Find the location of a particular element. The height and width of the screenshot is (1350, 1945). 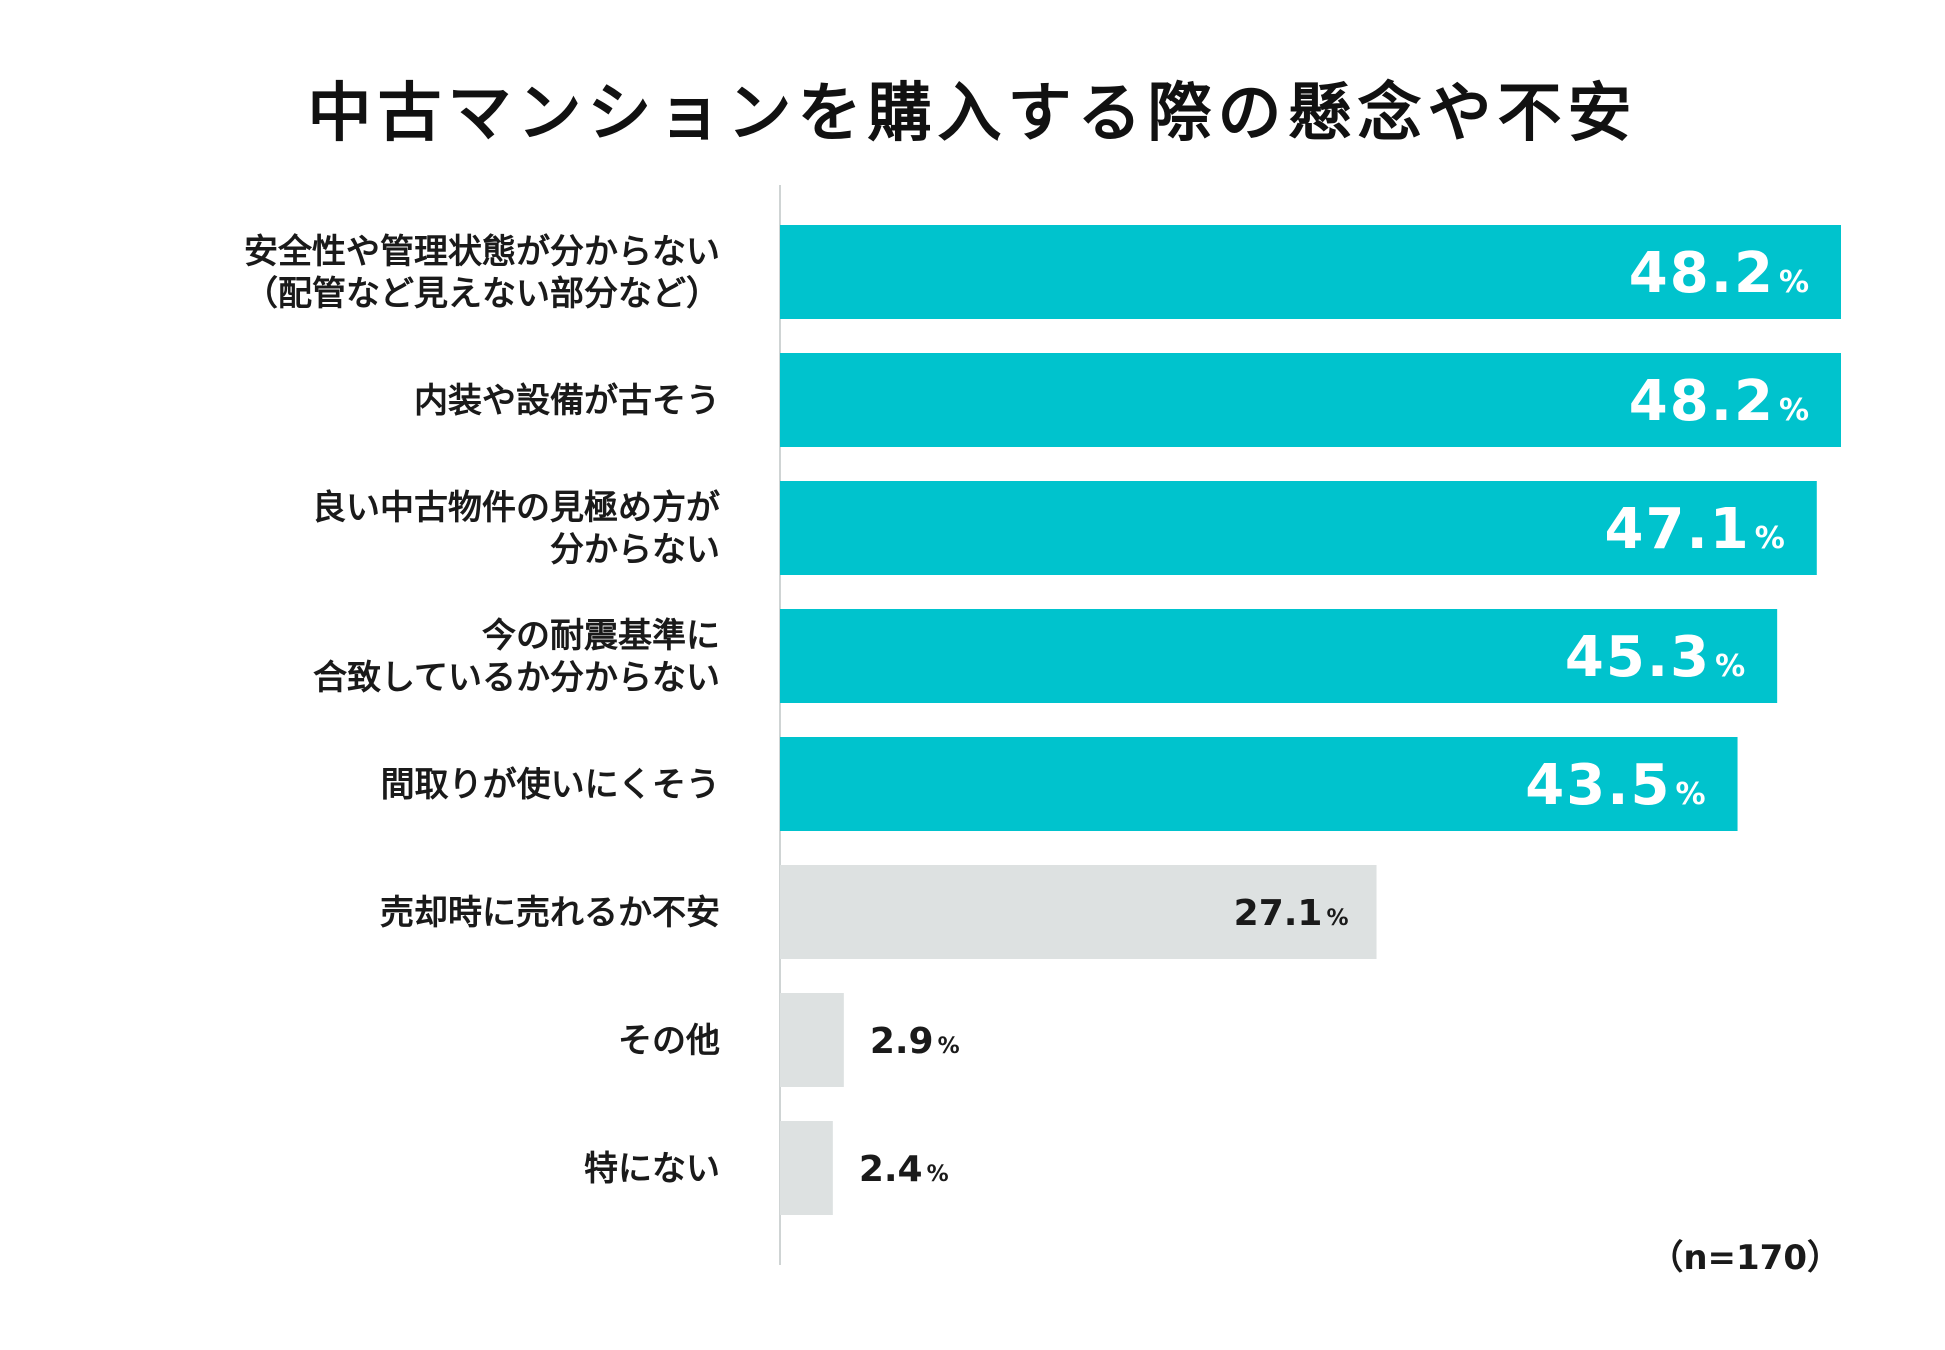

chart-title: 中古マンションを購入する際の懸念や不安 is located at coordinates (972, 114).